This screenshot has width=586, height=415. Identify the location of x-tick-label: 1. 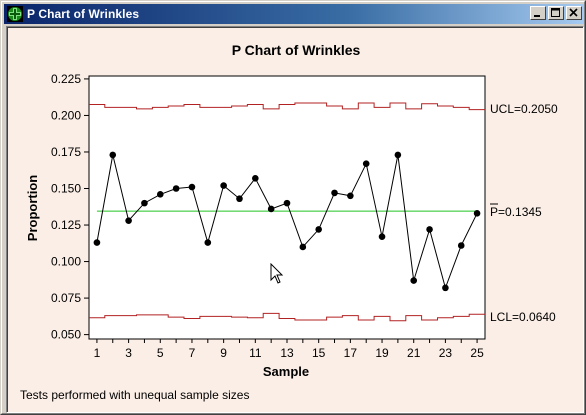
(97, 353).